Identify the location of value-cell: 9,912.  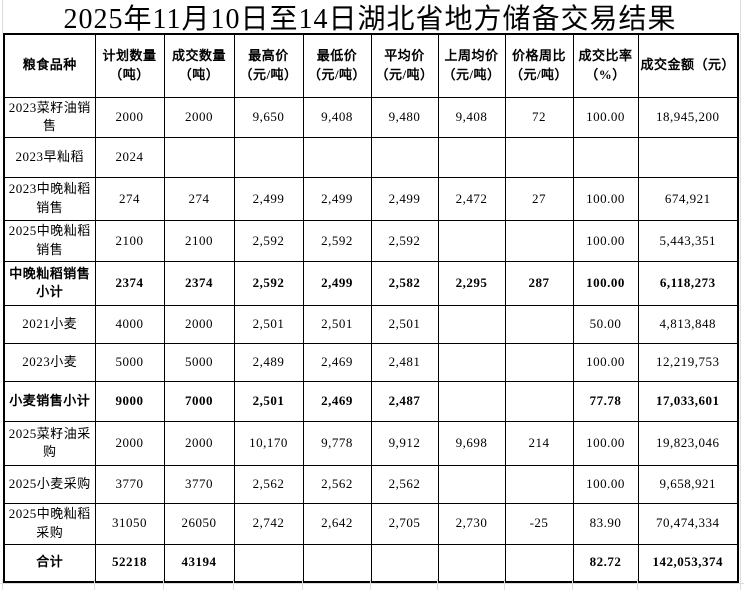
(404, 443).